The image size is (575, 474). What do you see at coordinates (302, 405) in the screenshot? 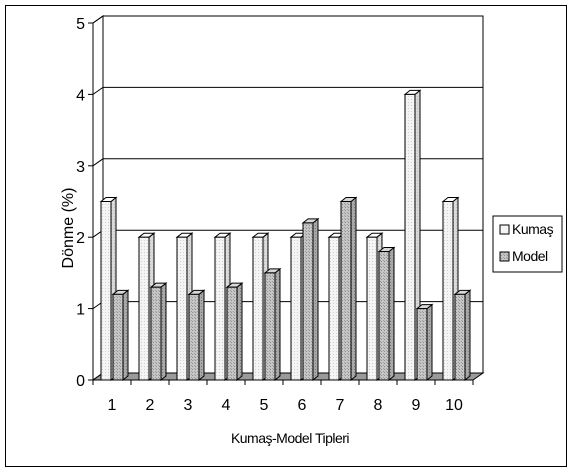
I see `x-tick-label: 6` at bounding box center [302, 405].